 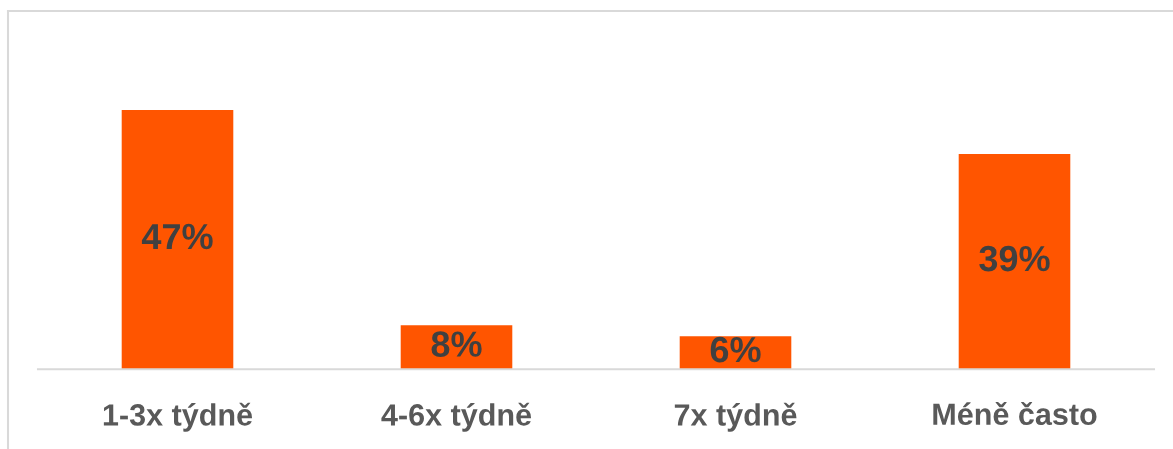 What do you see at coordinates (735, 349) in the screenshot?
I see `data-label: 6%` at bounding box center [735, 349].